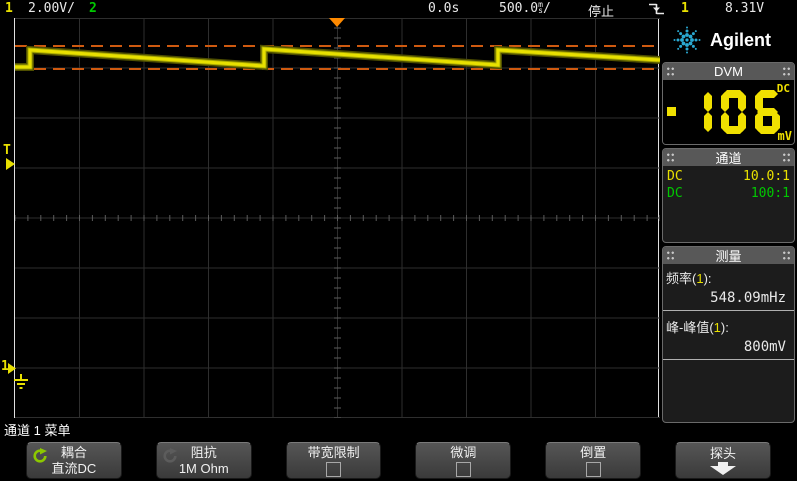 The width and height of the screenshot is (797, 481). What do you see at coordinates (764, 347) in the screenshot?
I see `measurement-peak-to-peak-value: 800mV` at bounding box center [764, 347].